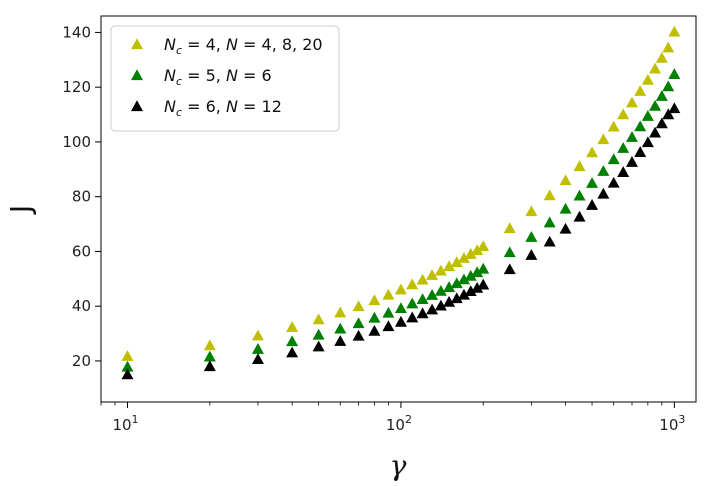 The height and width of the screenshot is (486, 718). Describe the element at coordinates (137, 44) in the screenshot. I see `legend-marker` at that location.